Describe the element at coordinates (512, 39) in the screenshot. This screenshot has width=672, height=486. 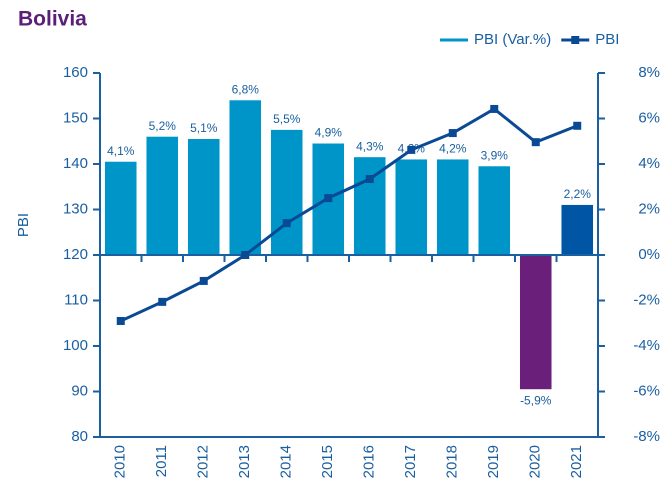
I see `legend-label: PBI (Var.%)` at that location.